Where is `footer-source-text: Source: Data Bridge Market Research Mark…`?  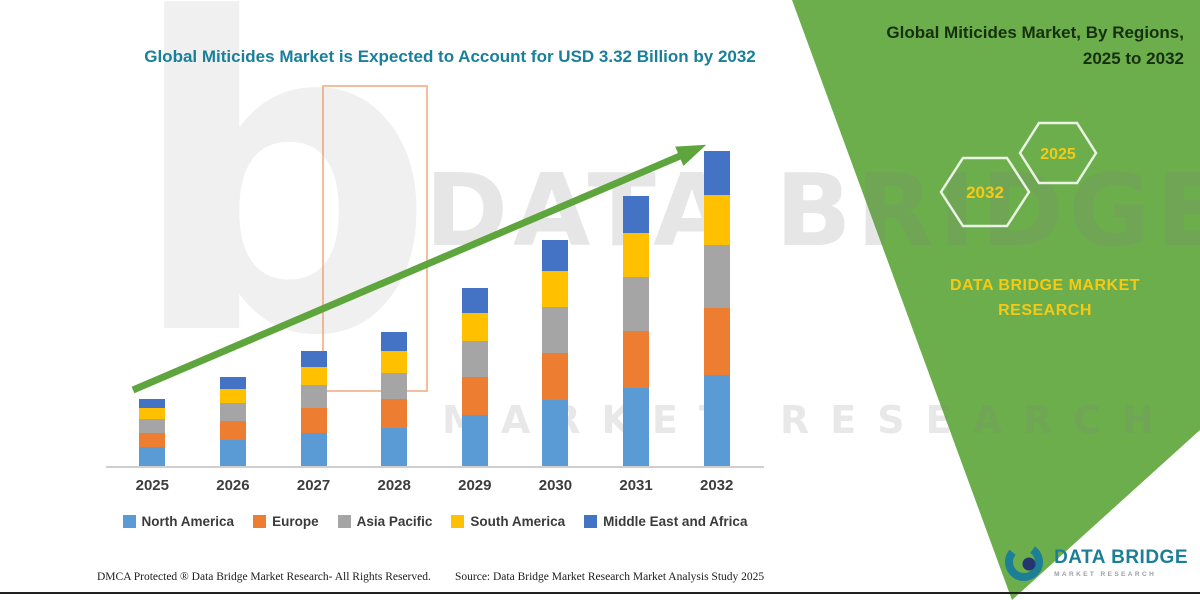
footer-source-text: Source: Data Bridge Market Research Mark… is located at coordinates (610, 577).